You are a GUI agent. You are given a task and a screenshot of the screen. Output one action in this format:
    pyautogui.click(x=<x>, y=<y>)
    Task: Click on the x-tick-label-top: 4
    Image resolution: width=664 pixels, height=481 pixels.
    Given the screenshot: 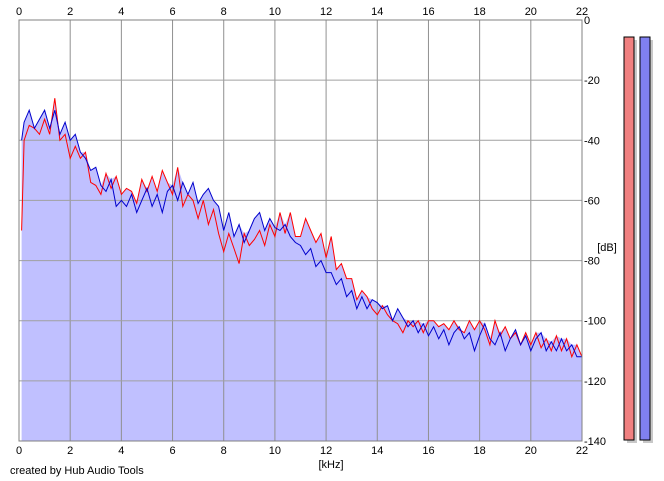 What is the action you would take?
    pyautogui.click(x=121, y=12)
    